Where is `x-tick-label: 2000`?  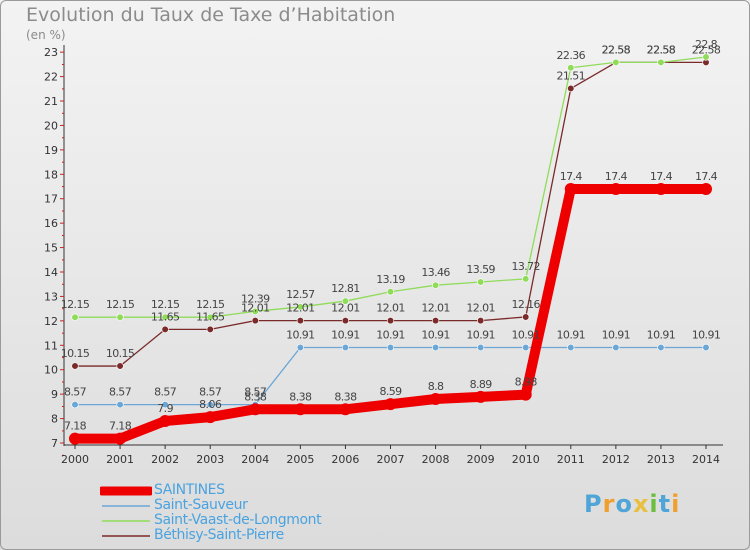 x-tick-label: 2000 is located at coordinates (75, 459).